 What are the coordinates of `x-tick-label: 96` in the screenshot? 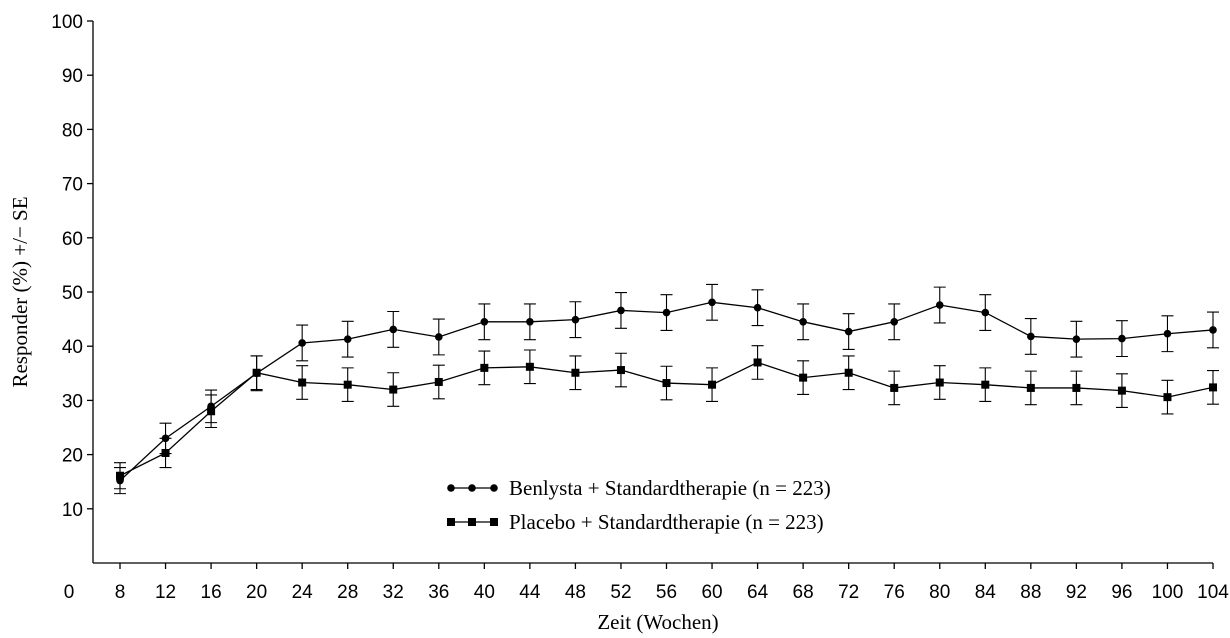 It's located at (1121, 592).